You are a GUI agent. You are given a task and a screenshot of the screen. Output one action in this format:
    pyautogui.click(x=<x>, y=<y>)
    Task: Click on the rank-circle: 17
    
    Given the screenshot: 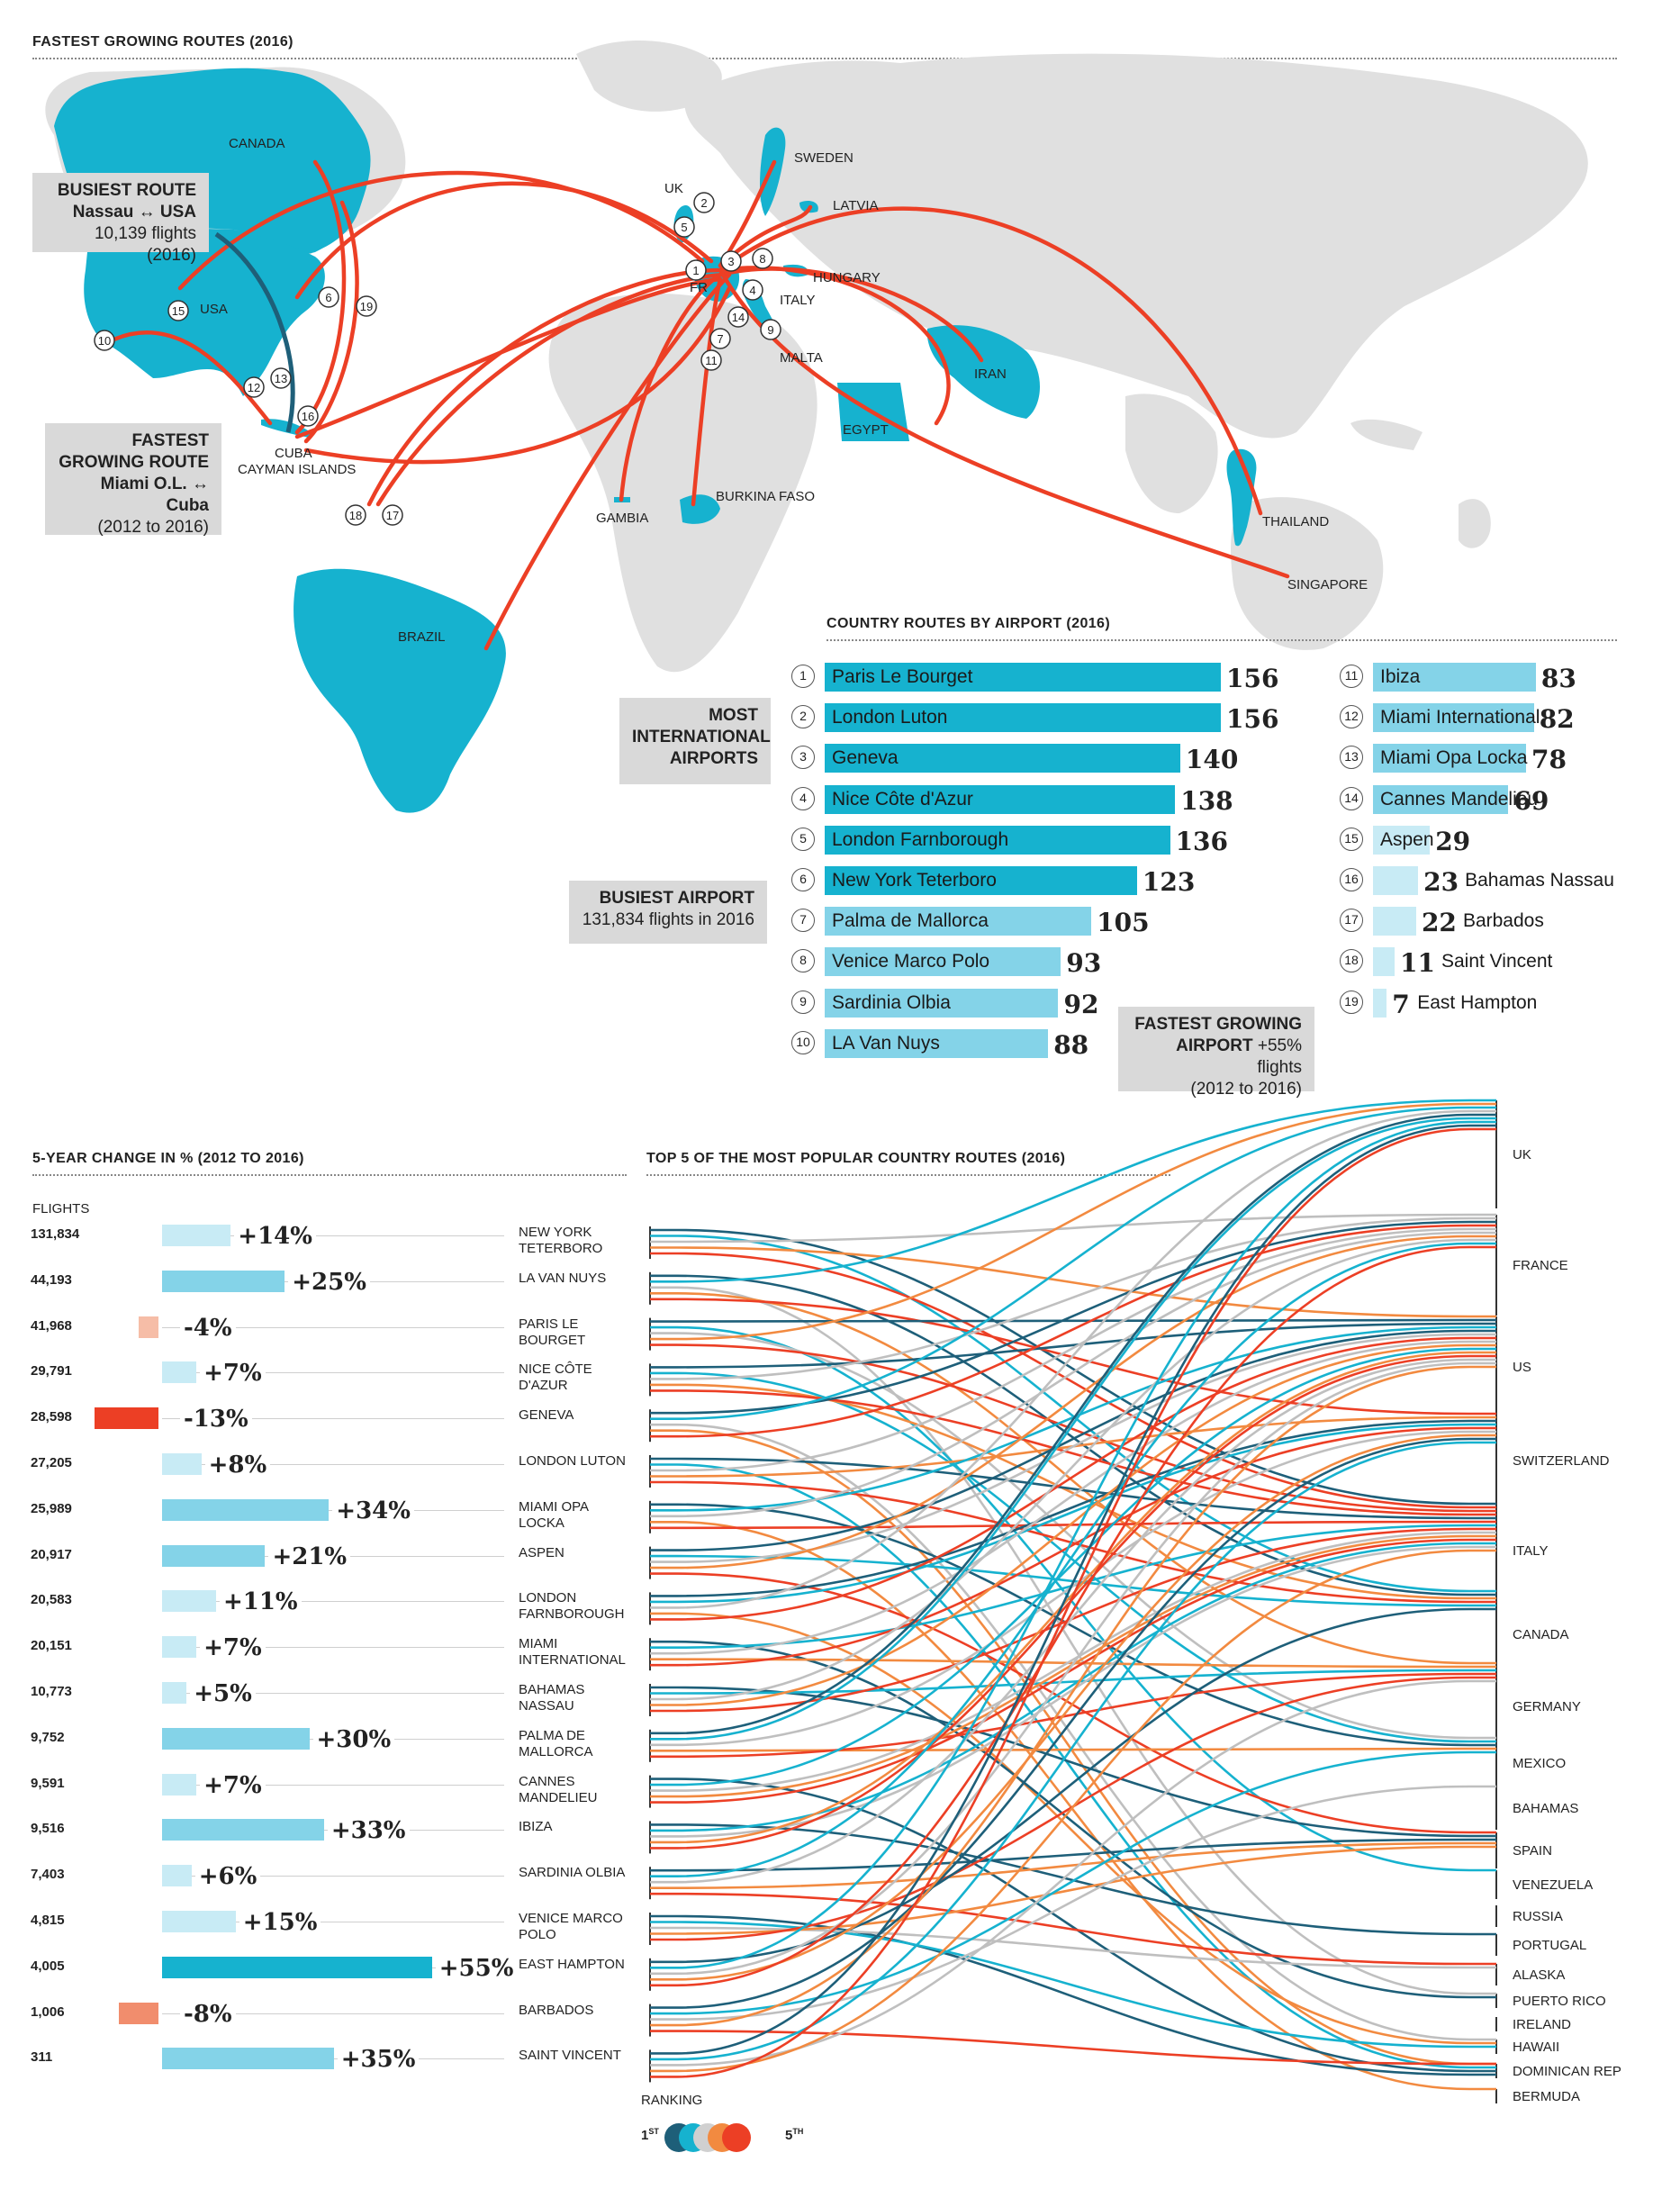 What is the action you would take?
    pyautogui.click(x=1352, y=921)
    